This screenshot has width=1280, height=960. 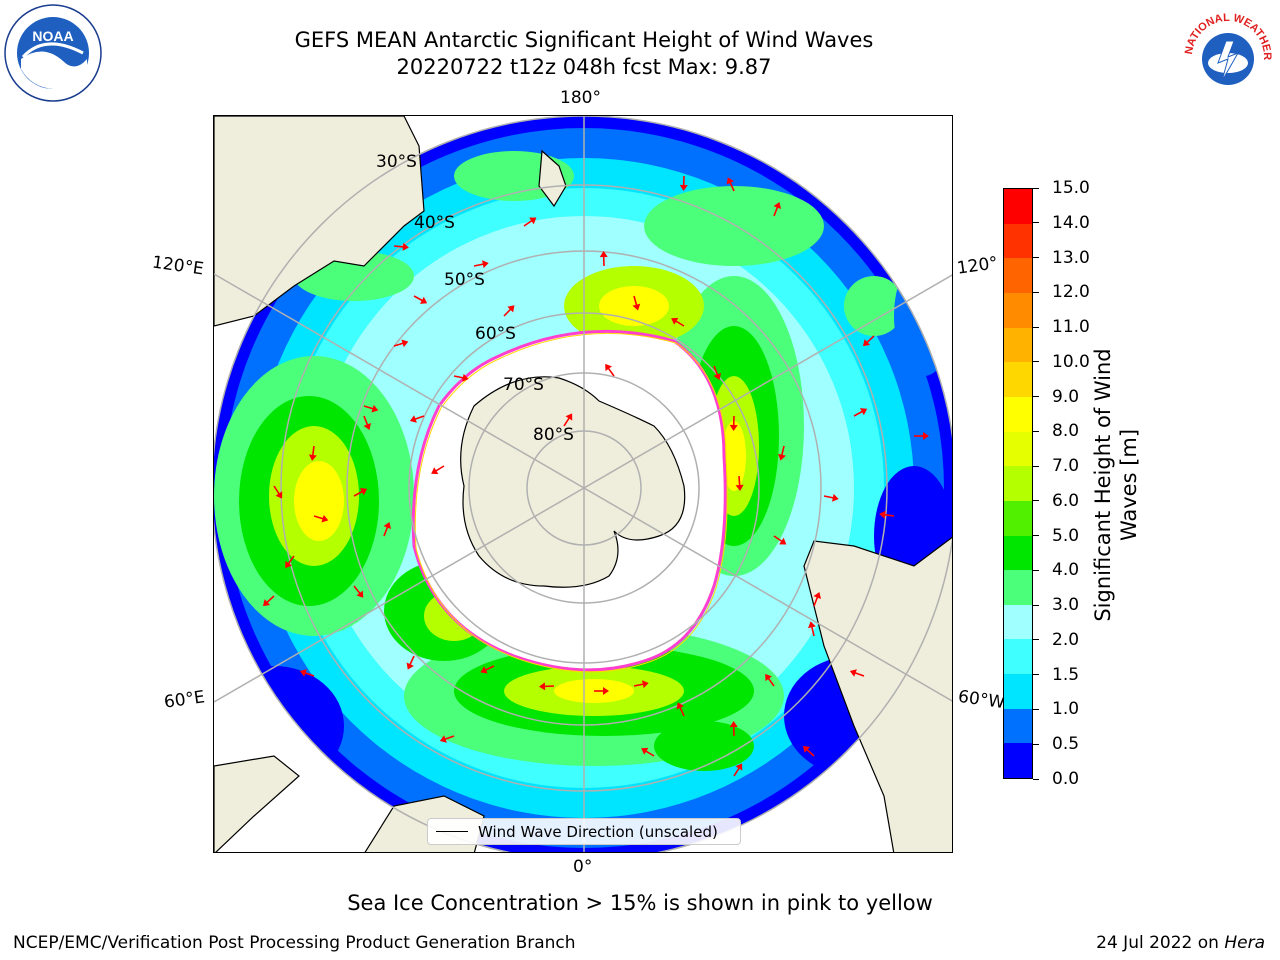 What do you see at coordinates (319, 221) in the screenshot?
I see `australia-land` at bounding box center [319, 221].